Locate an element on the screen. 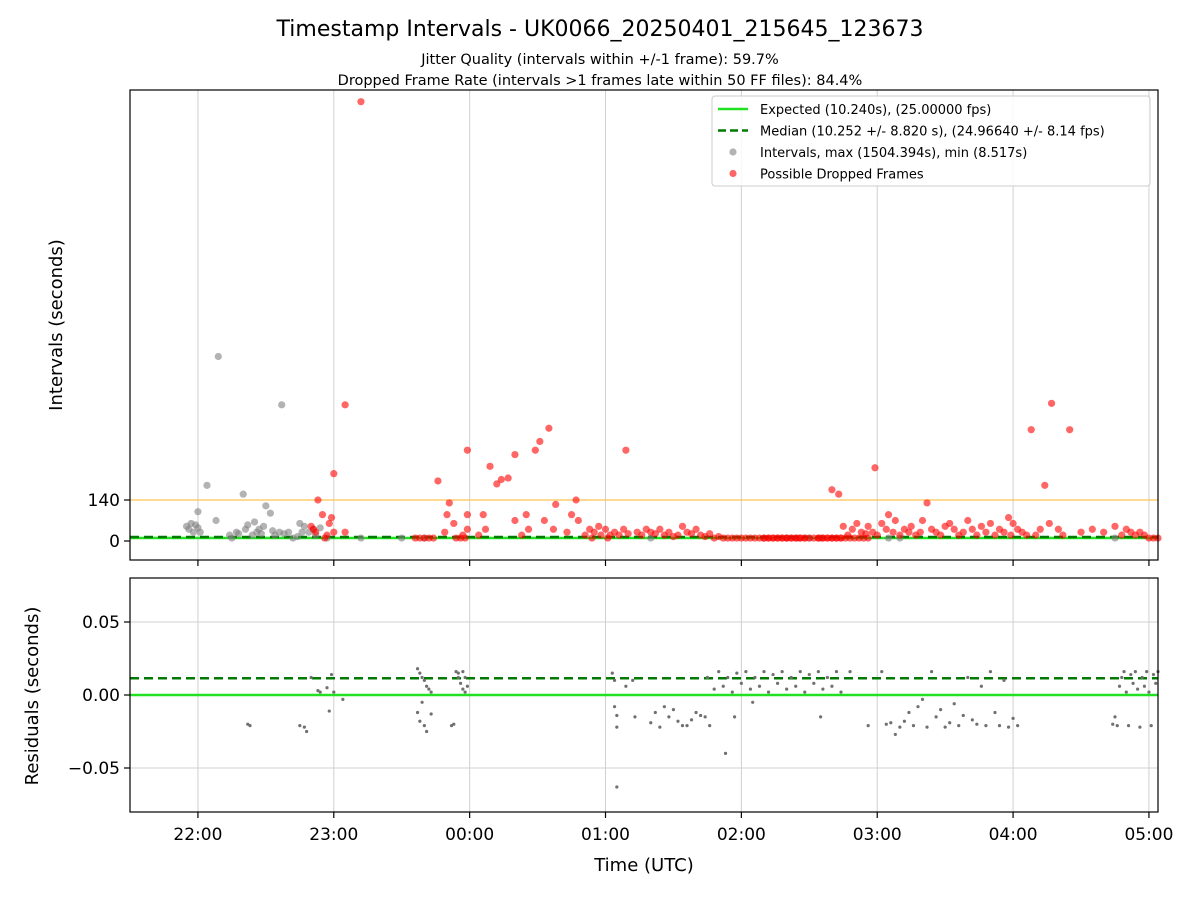 The image size is (1200, 900). intervals-y-axis-label: Intervals (seconds) is located at coordinates (56, 325).